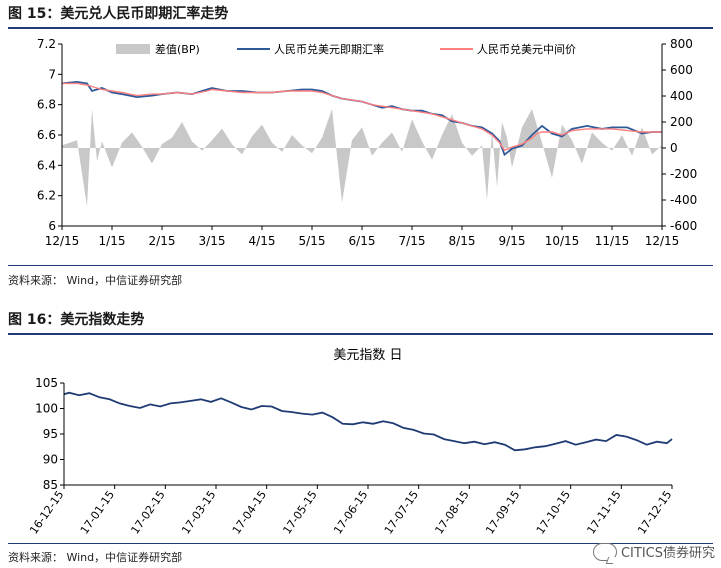  I want to click on right-tick-label: 200, so click(681, 122).